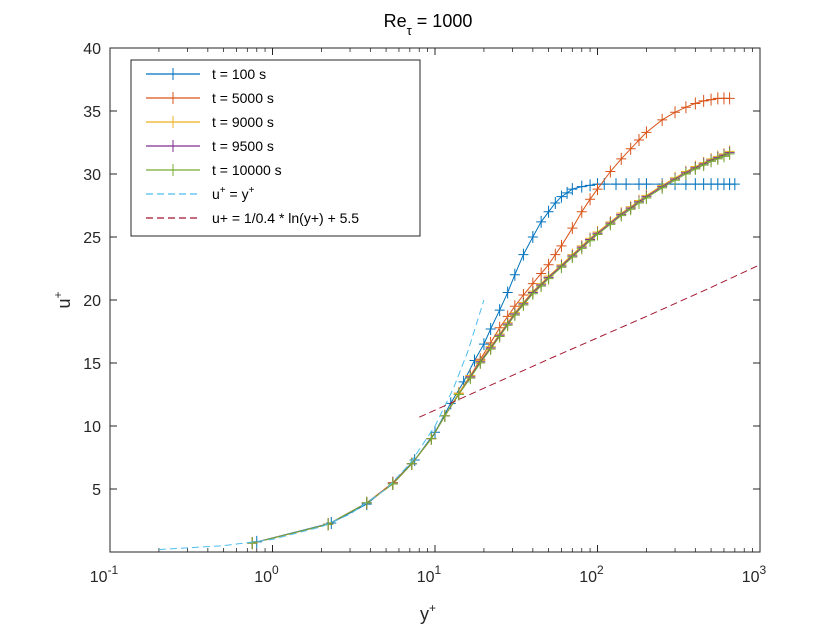 The height and width of the screenshot is (630, 840). What do you see at coordinates (247, 170) in the screenshot?
I see `legend-entry-label: t = 10000 s` at bounding box center [247, 170].